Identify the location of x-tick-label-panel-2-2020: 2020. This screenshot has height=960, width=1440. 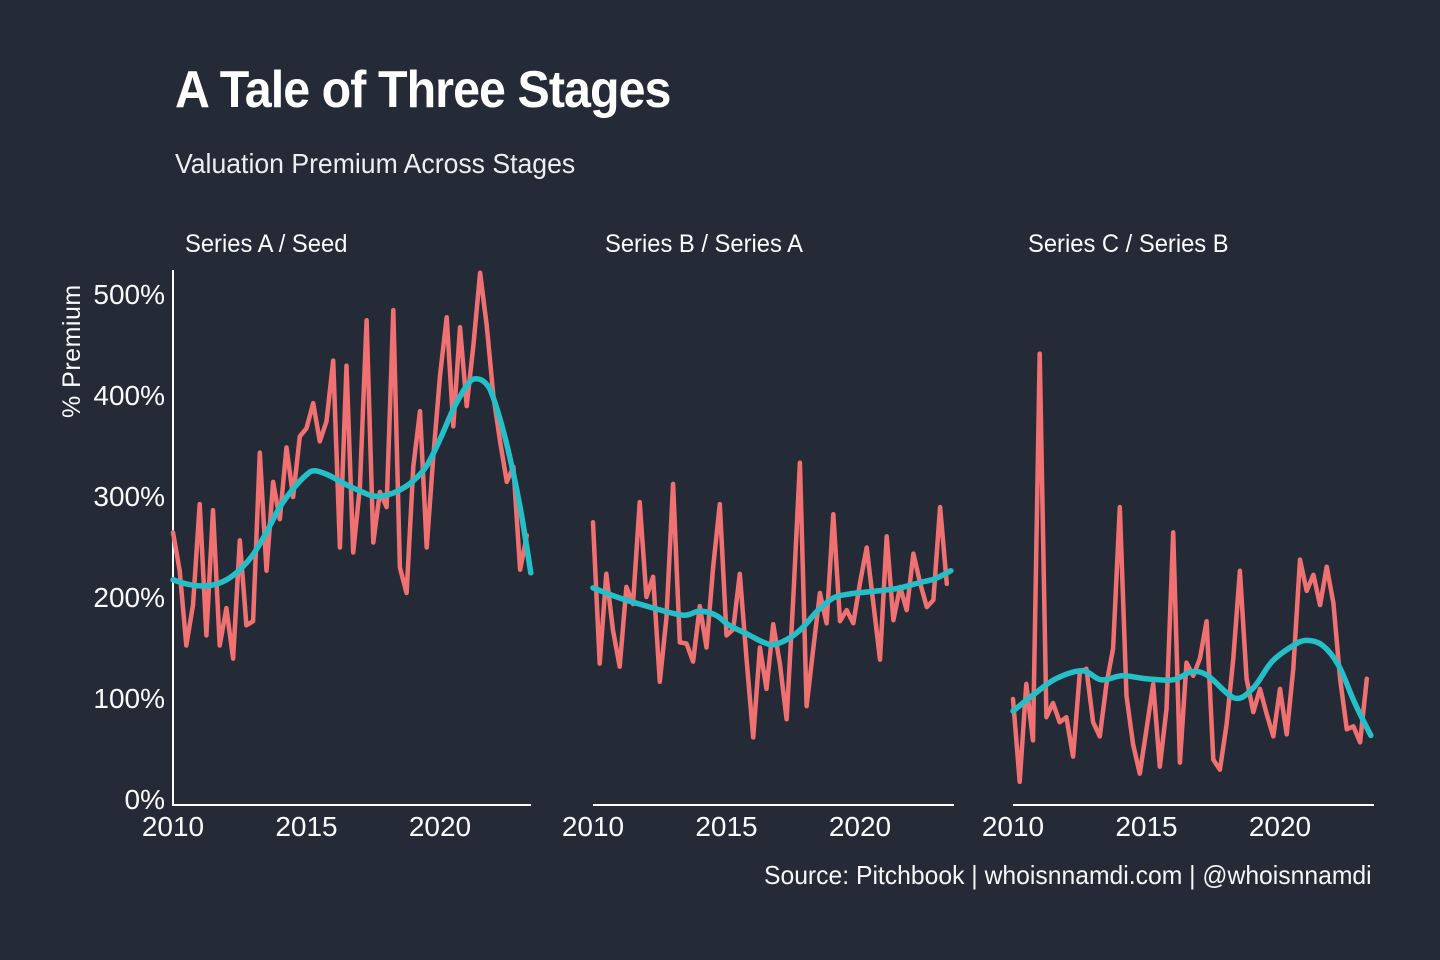
(860, 826).